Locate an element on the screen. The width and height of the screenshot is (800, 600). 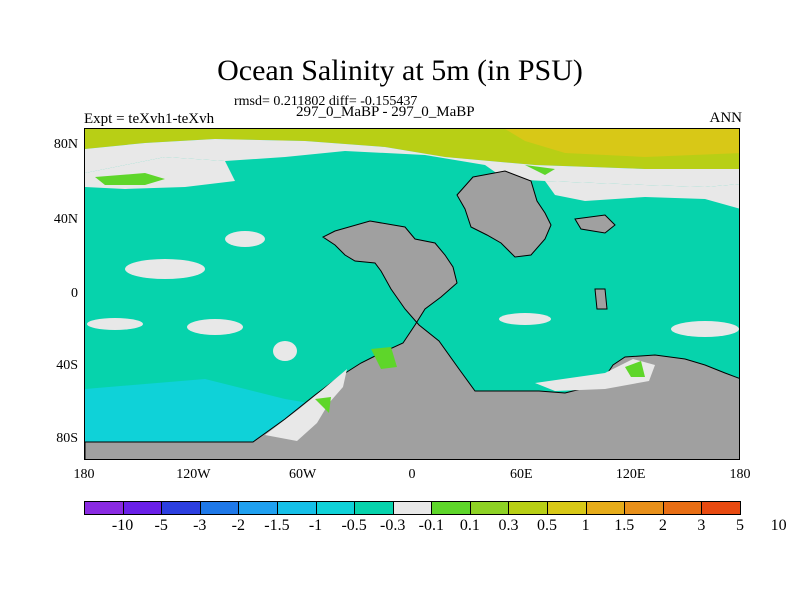
arctic-near-zero is located at coordinates (412, 163).